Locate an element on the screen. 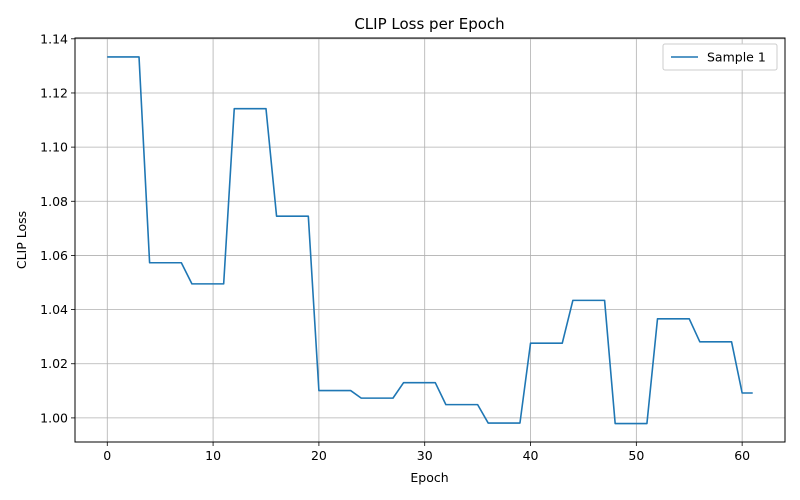 The width and height of the screenshot is (800, 500). x-tick-label: 30 is located at coordinates (425, 455).